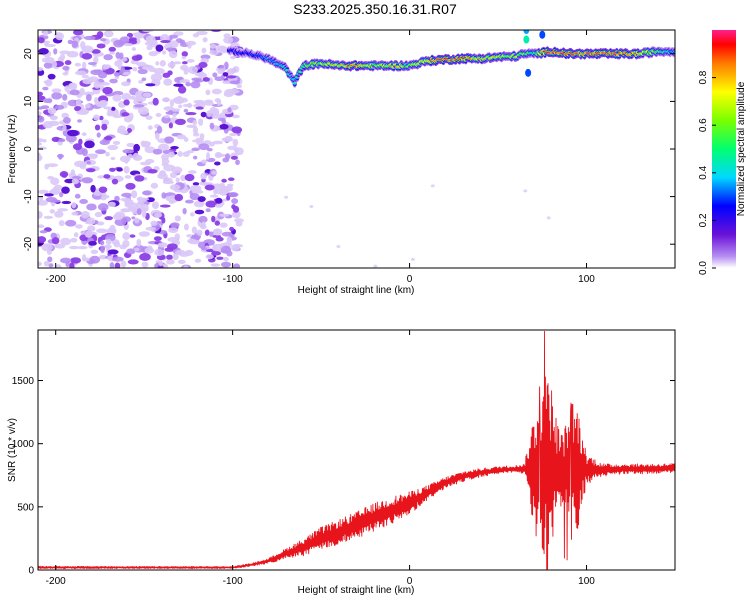 The height and width of the screenshot is (600, 750). I want to click on colorbar-tick-label: 0.8, so click(703, 77).